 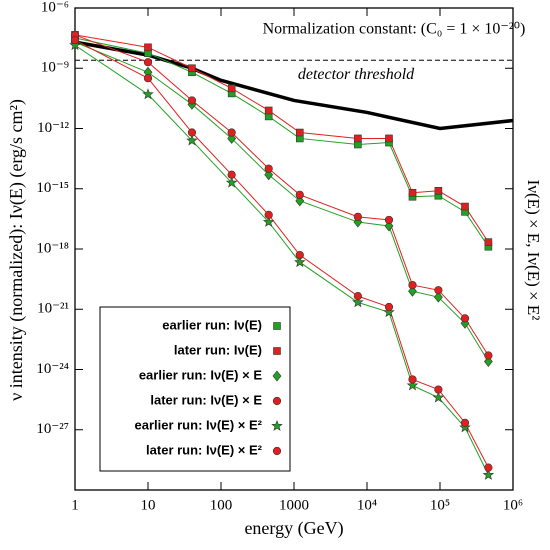 What do you see at coordinates (52, 429) in the screenshot?
I see `y-tick-label: 10⁻²⁷` at bounding box center [52, 429].